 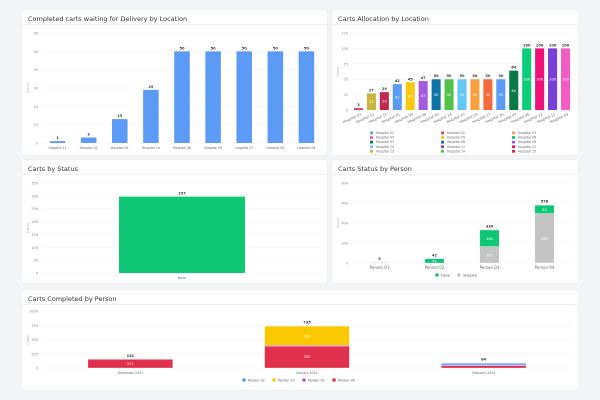 What do you see at coordinates (182, 194) in the screenshot?
I see `data-label: 297` at bounding box center [182, 194].